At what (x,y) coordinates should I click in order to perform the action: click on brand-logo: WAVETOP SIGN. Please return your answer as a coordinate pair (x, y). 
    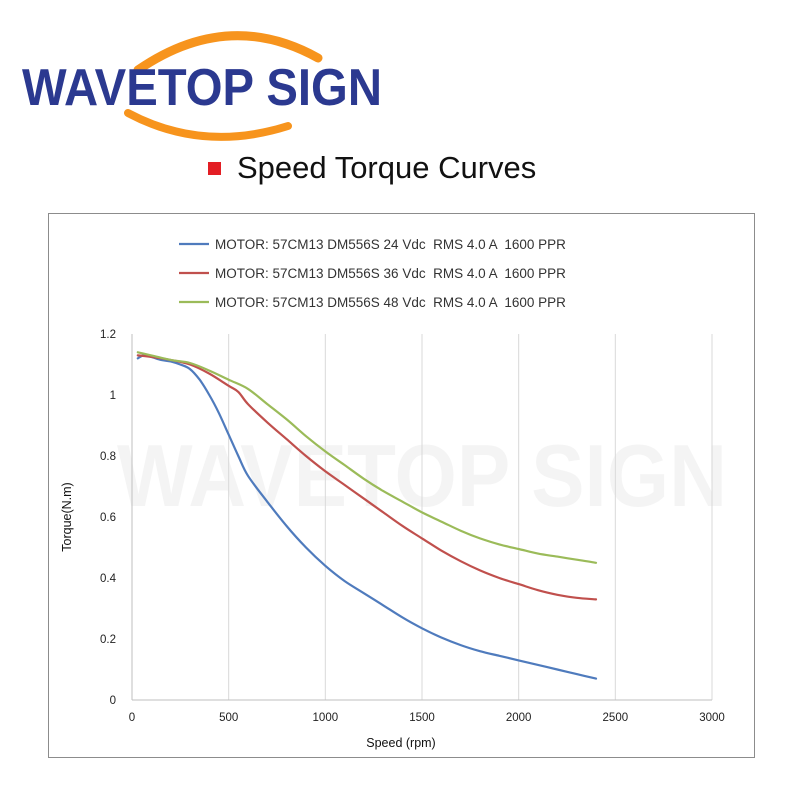
    Looking at the image, I should click on (202, 86).